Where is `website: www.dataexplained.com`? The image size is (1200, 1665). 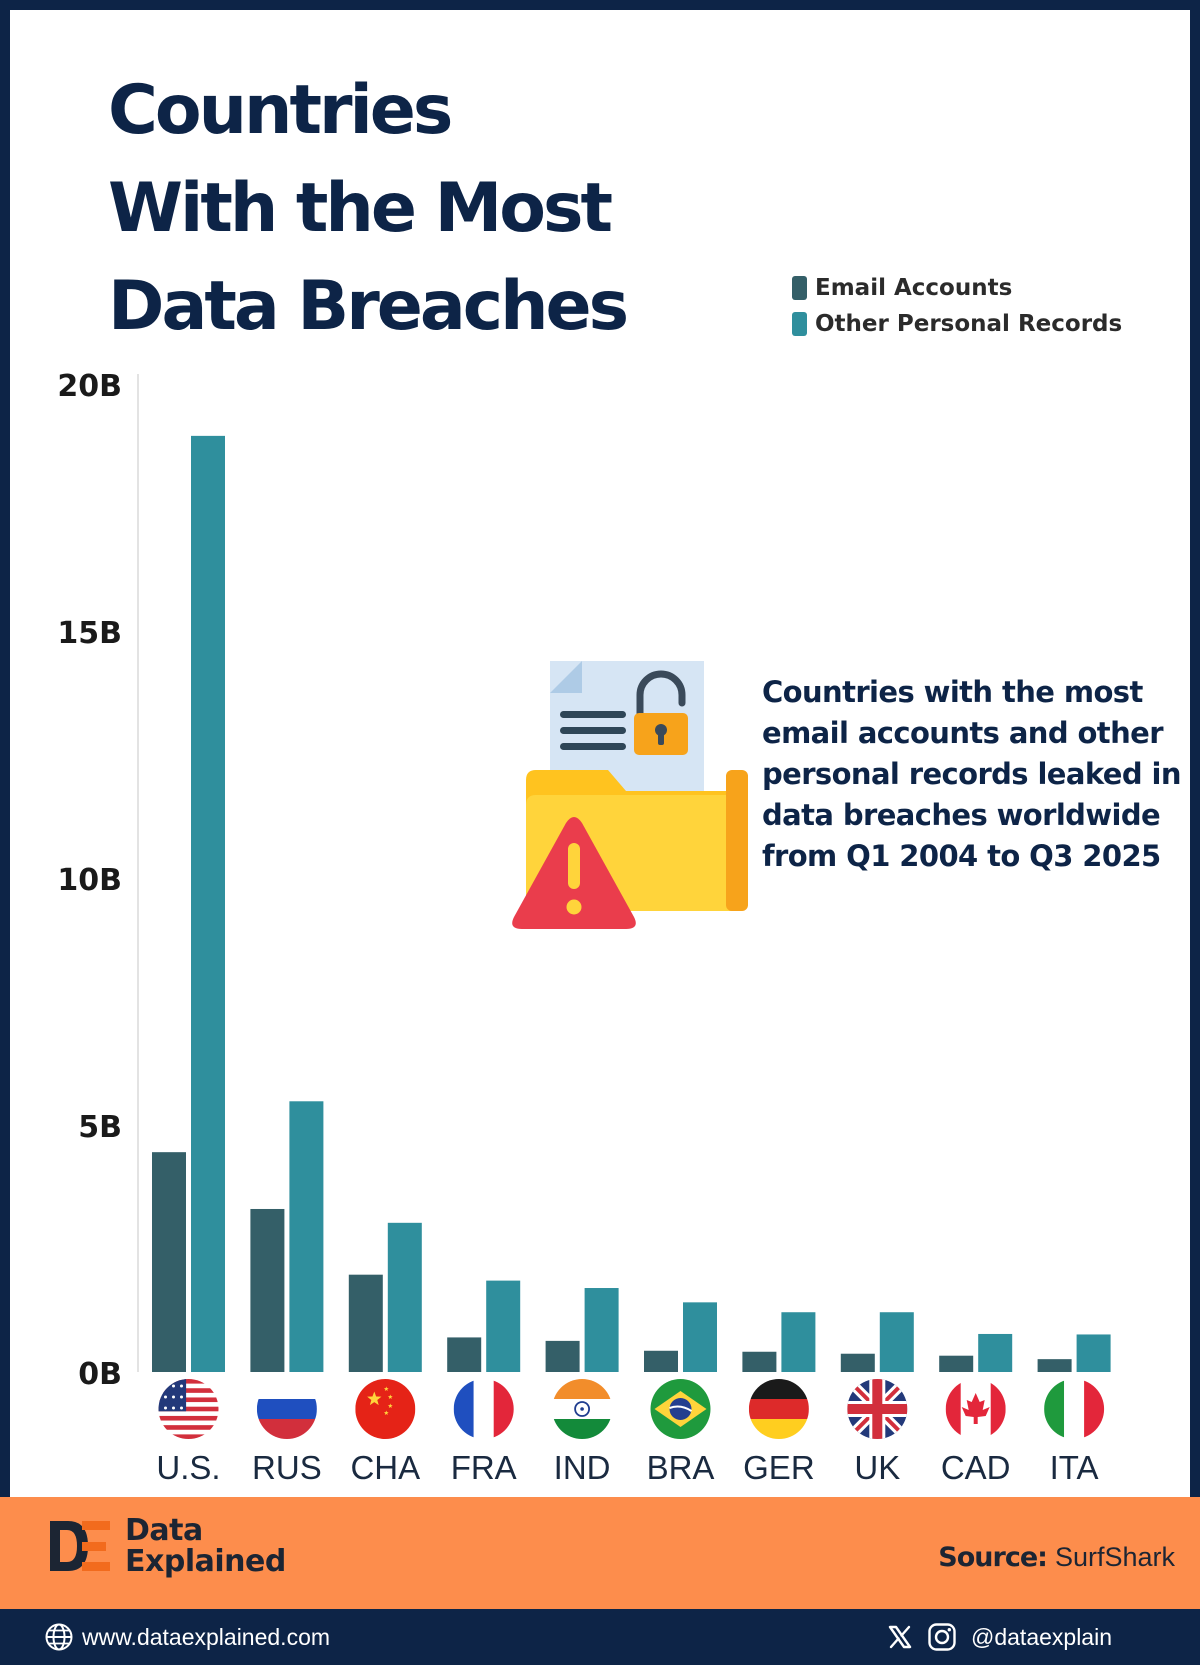 website: www.dataexplained.com is located at coordinates (187, 1637).